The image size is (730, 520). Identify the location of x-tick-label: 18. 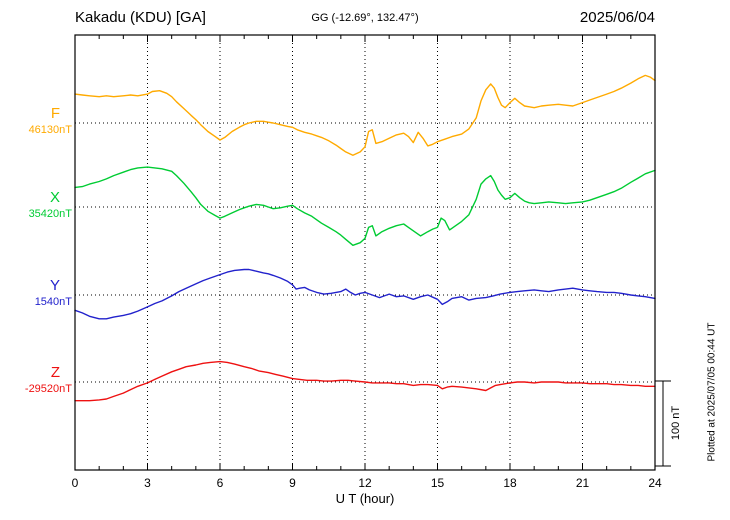
(510, 483).